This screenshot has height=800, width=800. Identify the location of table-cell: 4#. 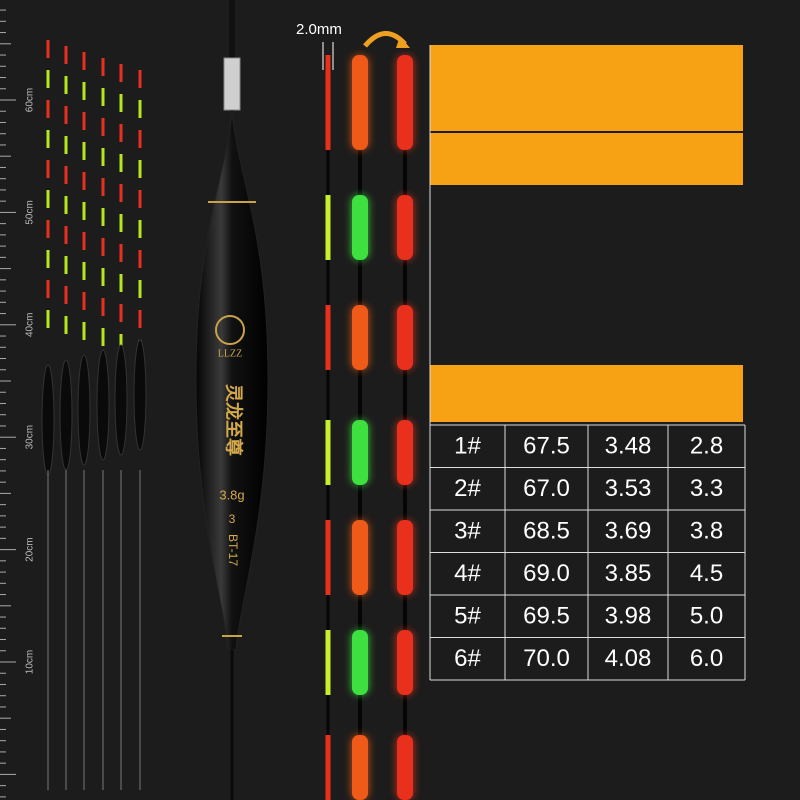
(467, 573).